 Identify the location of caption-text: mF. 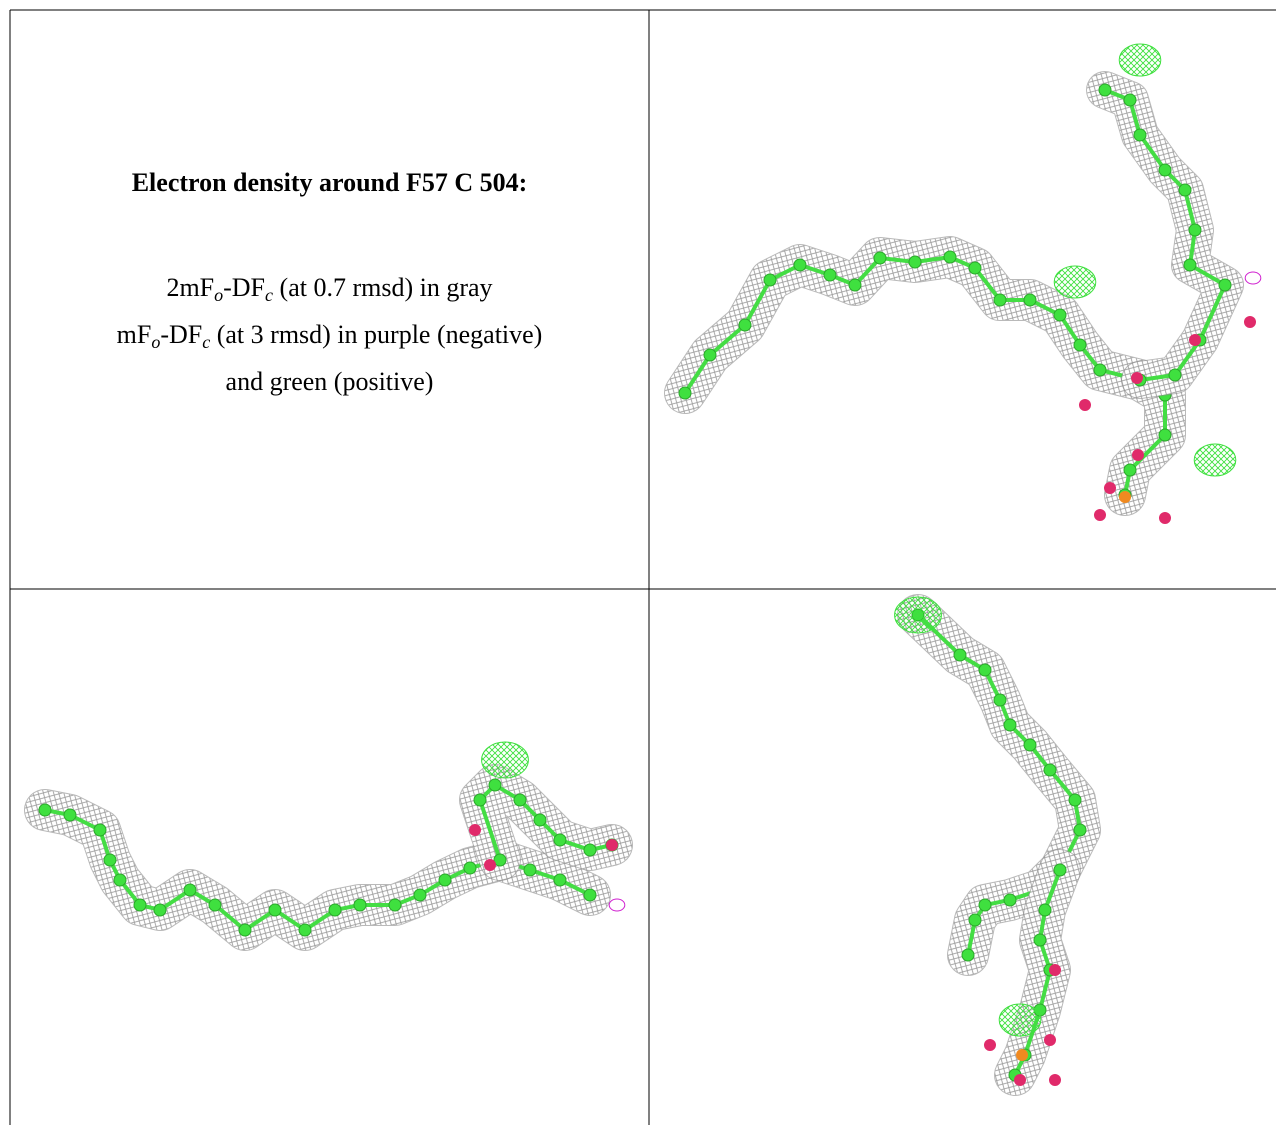
(134, 334).